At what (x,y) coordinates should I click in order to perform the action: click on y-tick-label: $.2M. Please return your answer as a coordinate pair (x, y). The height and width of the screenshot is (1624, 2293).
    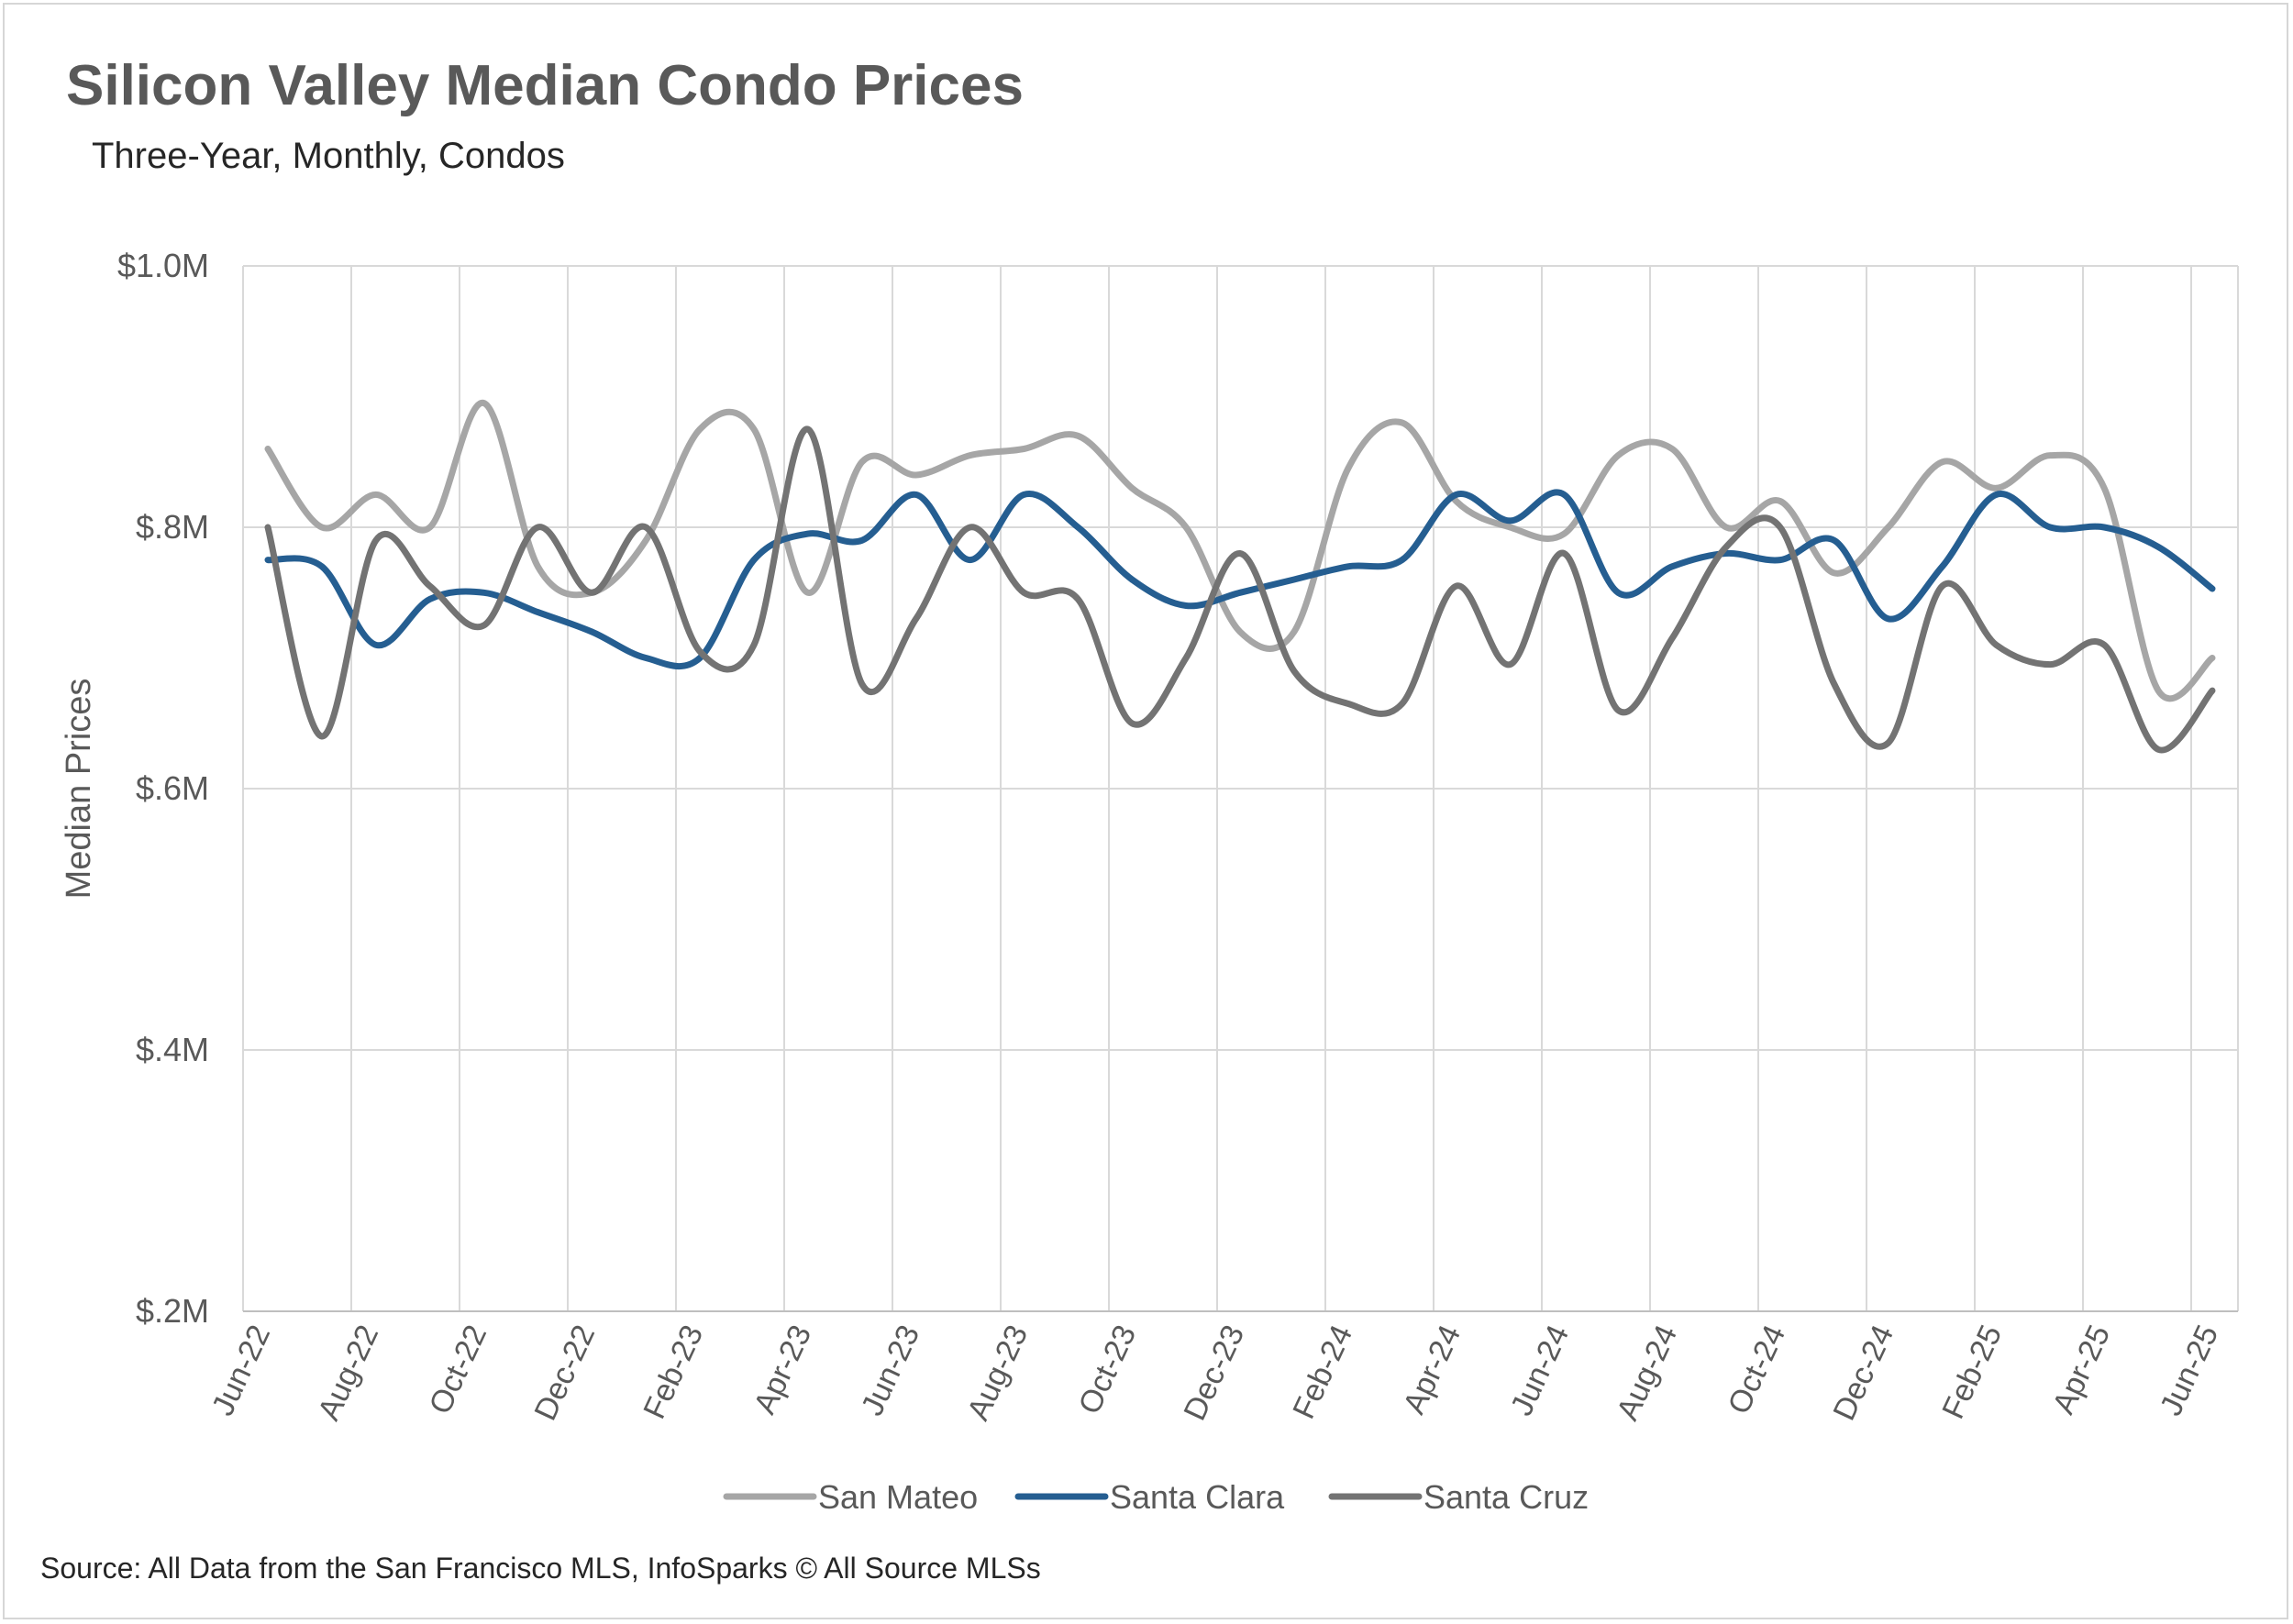
    Looking at the image, I should click on (172, 1311).